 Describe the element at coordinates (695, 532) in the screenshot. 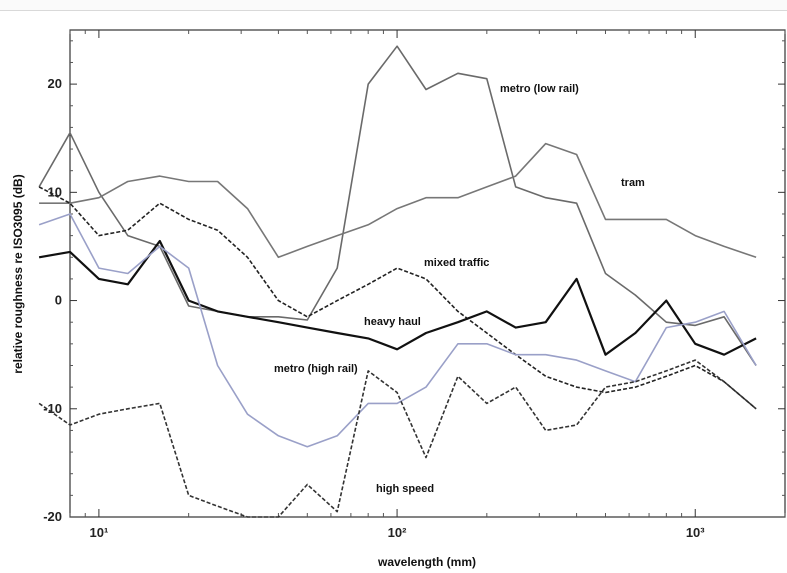

I see `x-tick-label: 10³` at that location.